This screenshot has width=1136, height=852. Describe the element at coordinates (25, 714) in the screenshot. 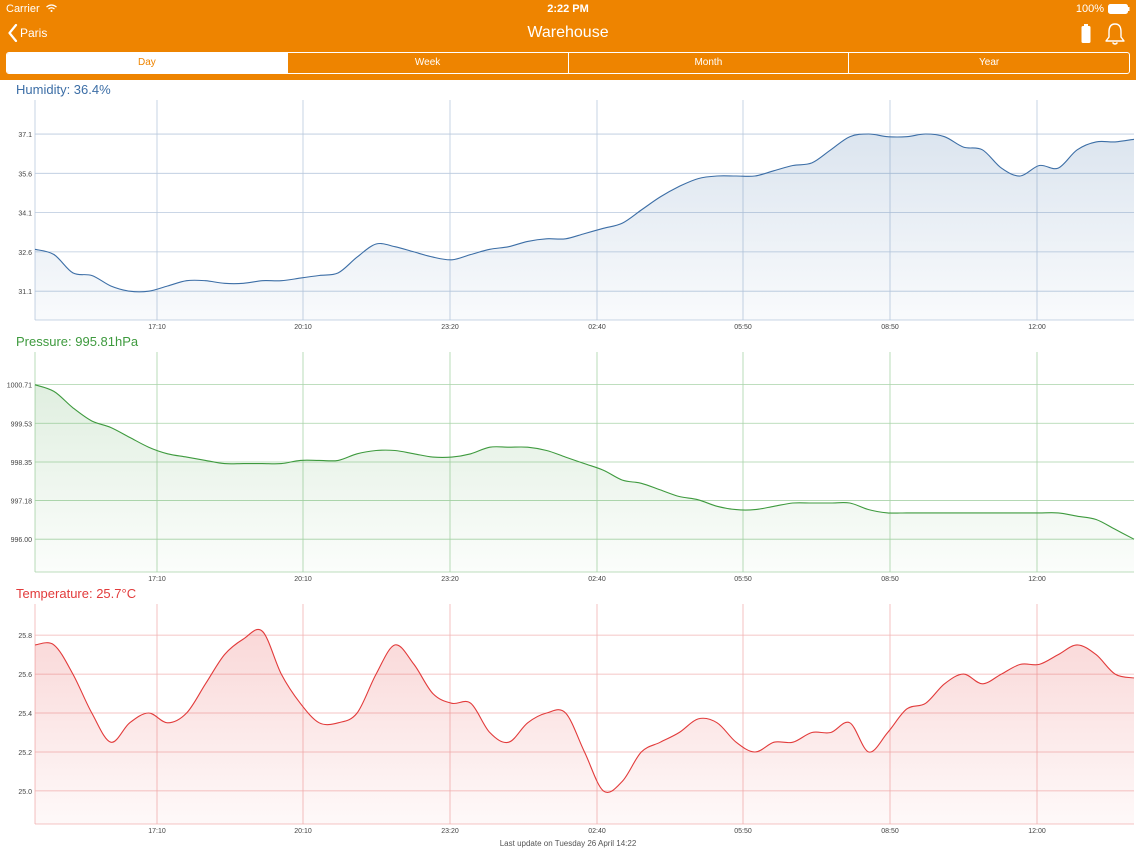

I see `temperature-y-tick-label: 25.4` at that location.